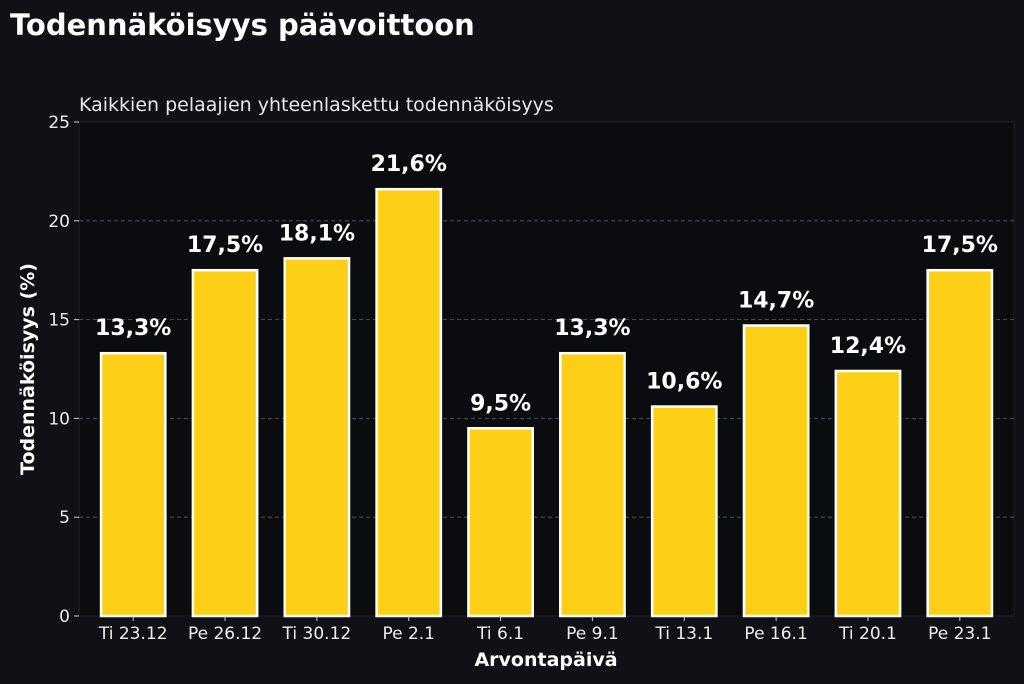 This screenshot has width=1024, height=684. I want to click on y-tick-label: 5, so click(64, 518).